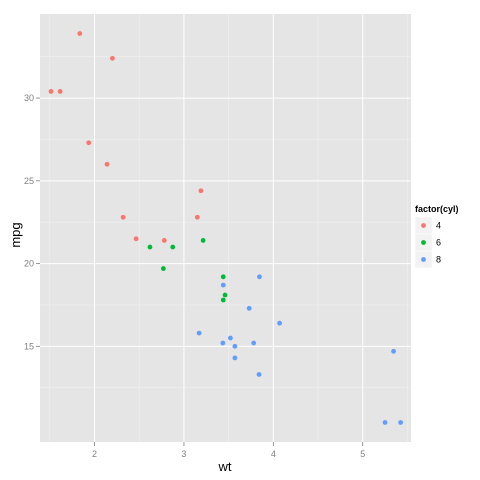  What do you see at coordinates (32, 222) in the screenshot?
I see `y-axis-ticks: 15 20 25 30` at bounding box center [32, 222].